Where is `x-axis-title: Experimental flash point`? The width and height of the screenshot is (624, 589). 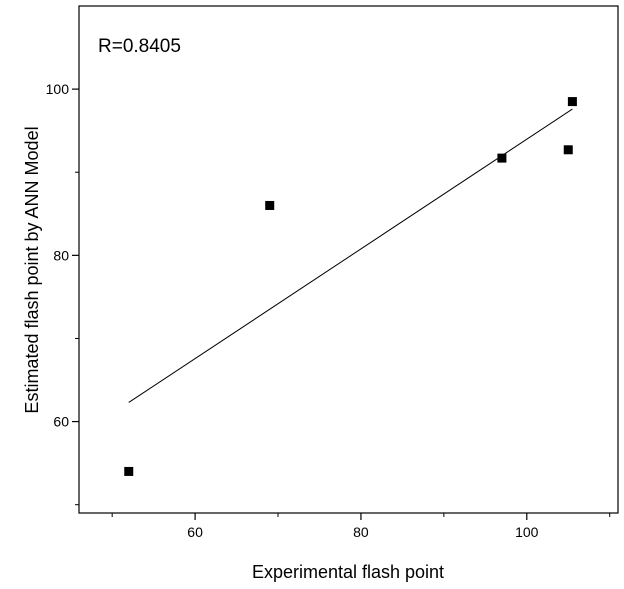
x-axis-title: Experimental flash point is located at coordinates (348, 572).